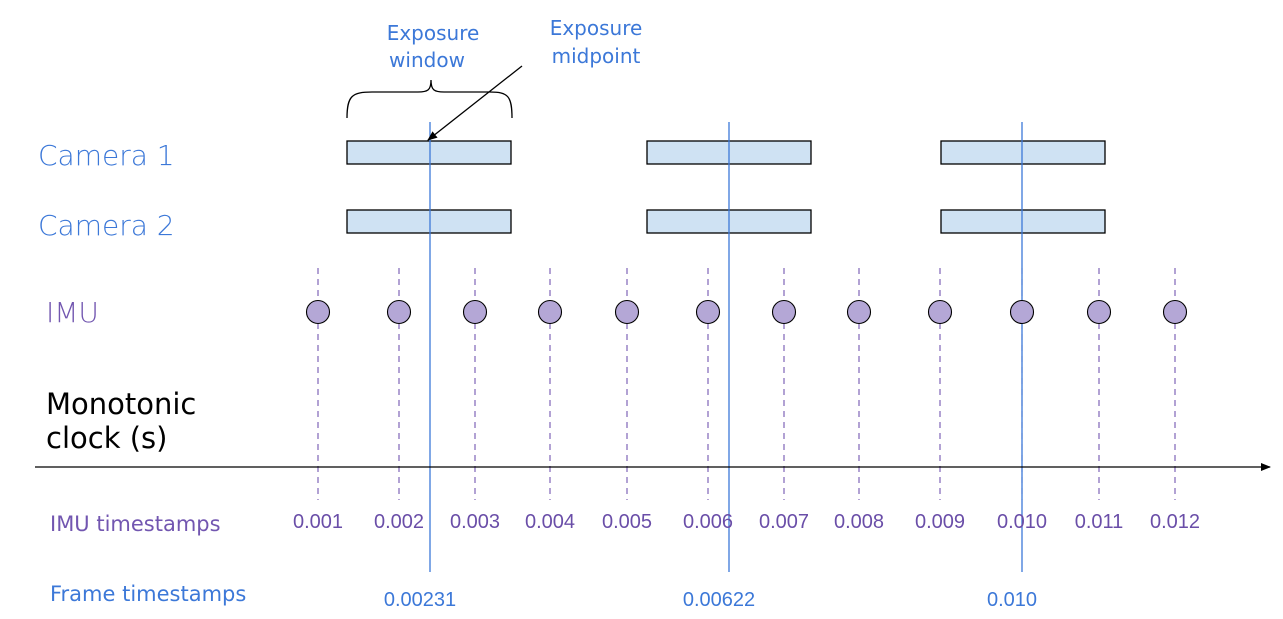 The image size is (1283, 619). Describe the element at coordinates (1022, 522) in the screenshot. I see `imu-timestamp-label: 0.010` at that location.